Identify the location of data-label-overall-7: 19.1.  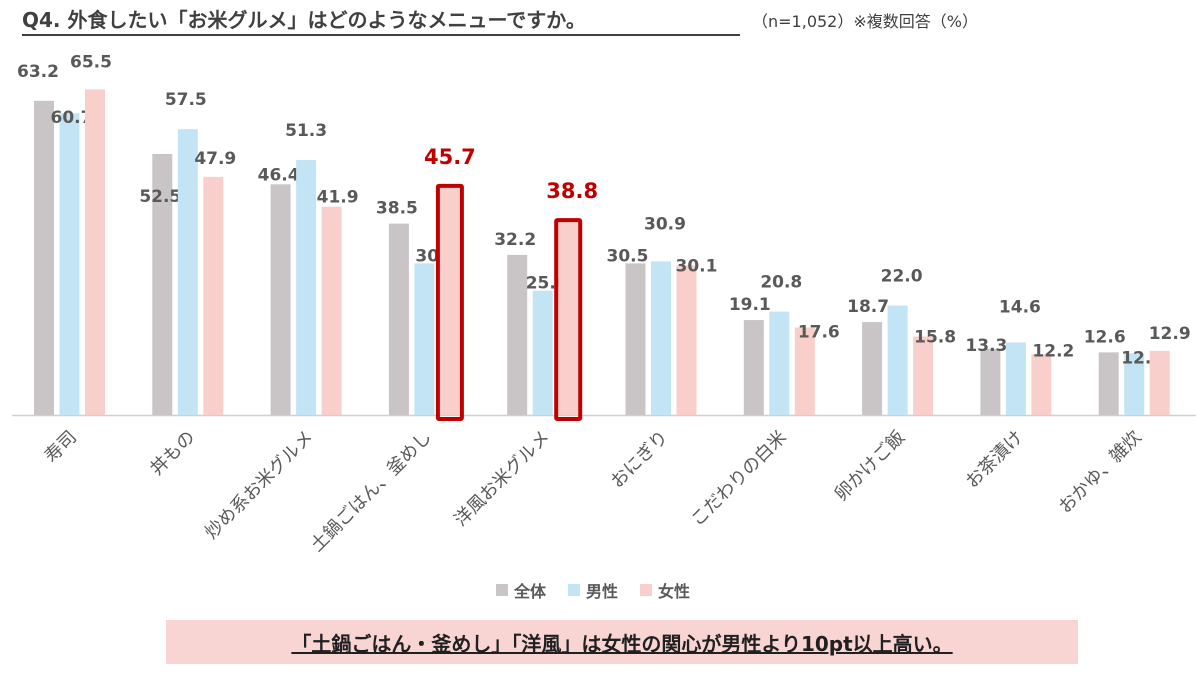
(750, 305).